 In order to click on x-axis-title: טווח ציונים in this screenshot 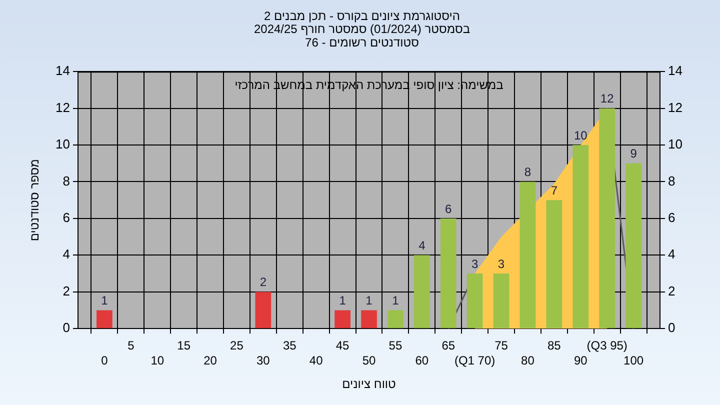, I will do `click(369, 384)`.